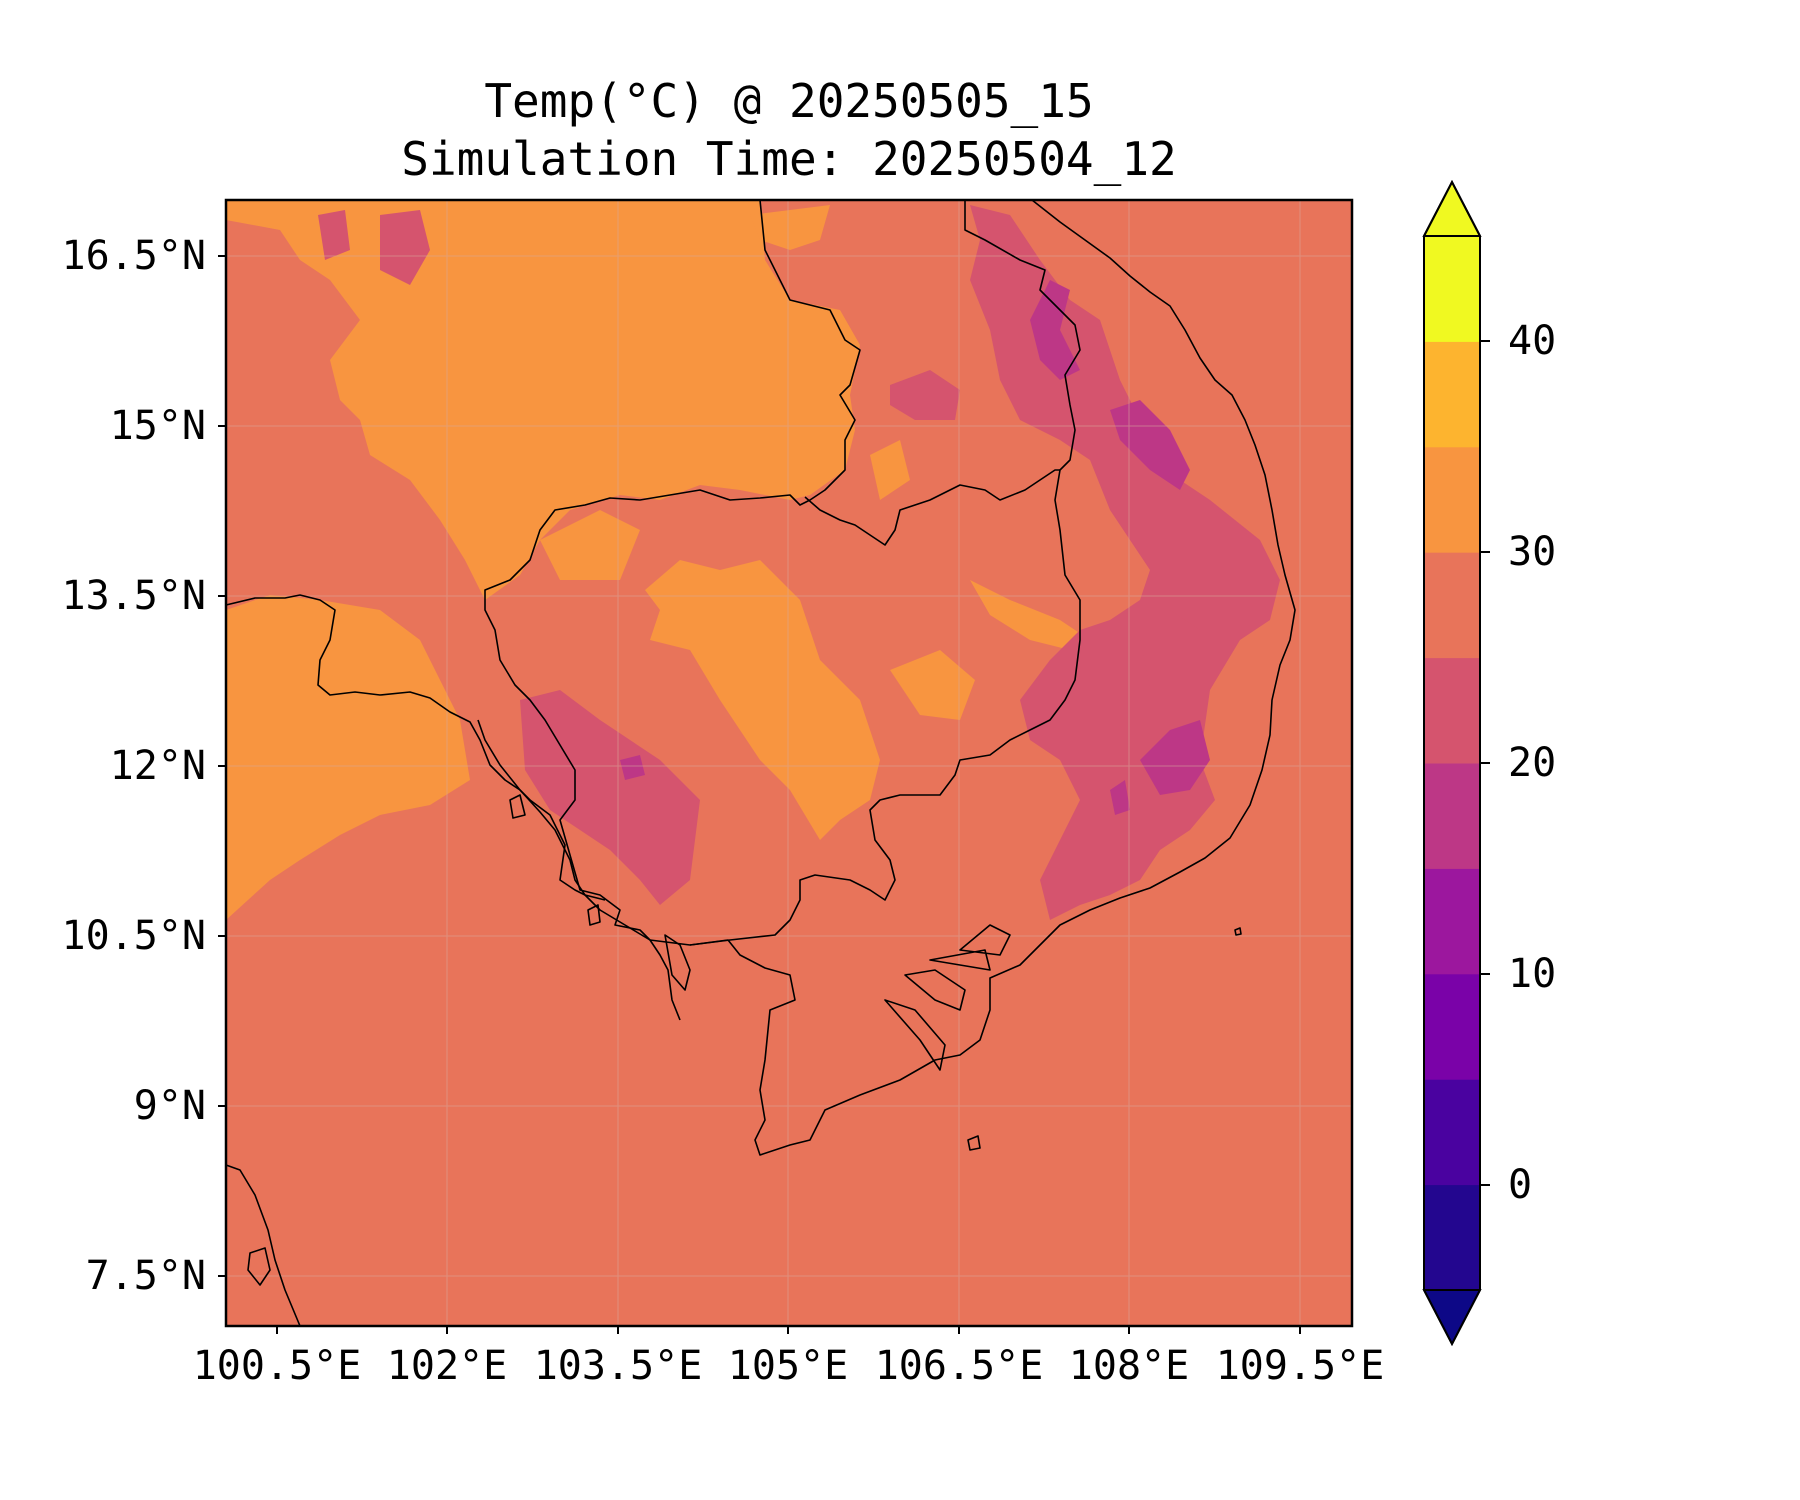  Describe the element at coordinates (134, 936) in the screenshot. I see `lat-label-10-5: 10.5°N` at that location.